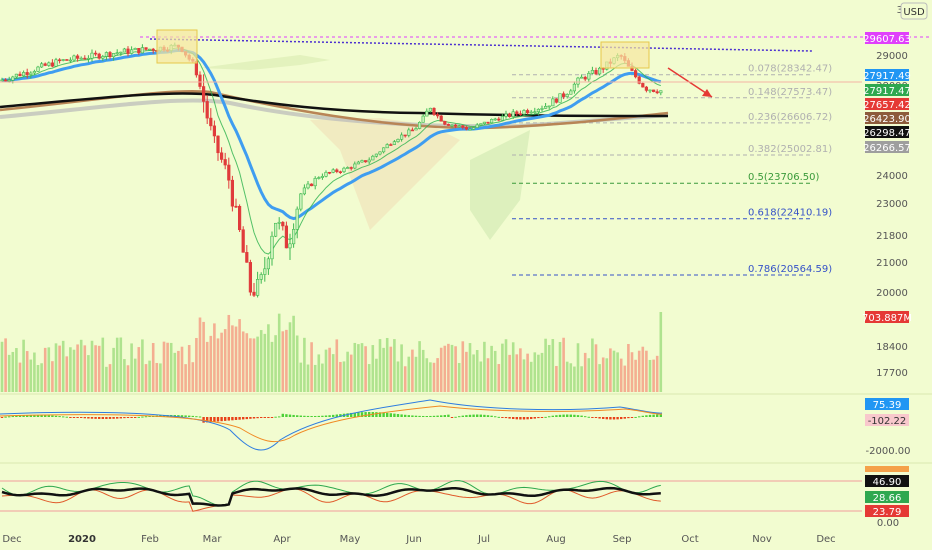 The width and height of the screenshot is (932, 550). Describe the element at coordinates (887, 511) in the screenshot. I see `osc-badge-box` at that location.